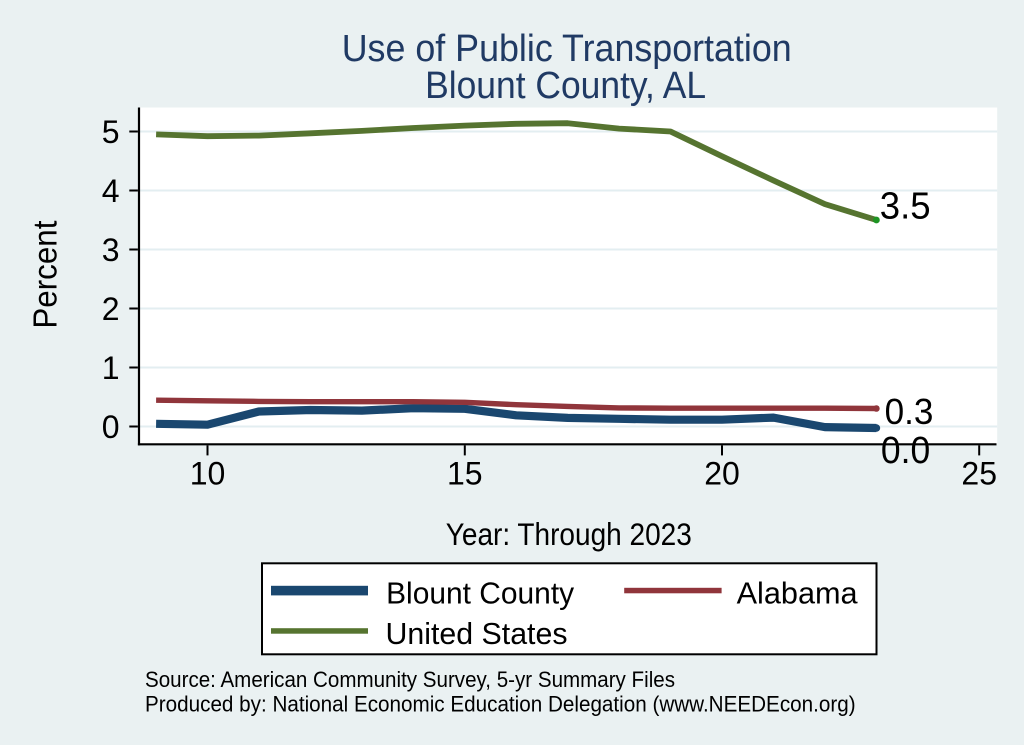  I want to click on svg-text: 4, so click(111, 191).